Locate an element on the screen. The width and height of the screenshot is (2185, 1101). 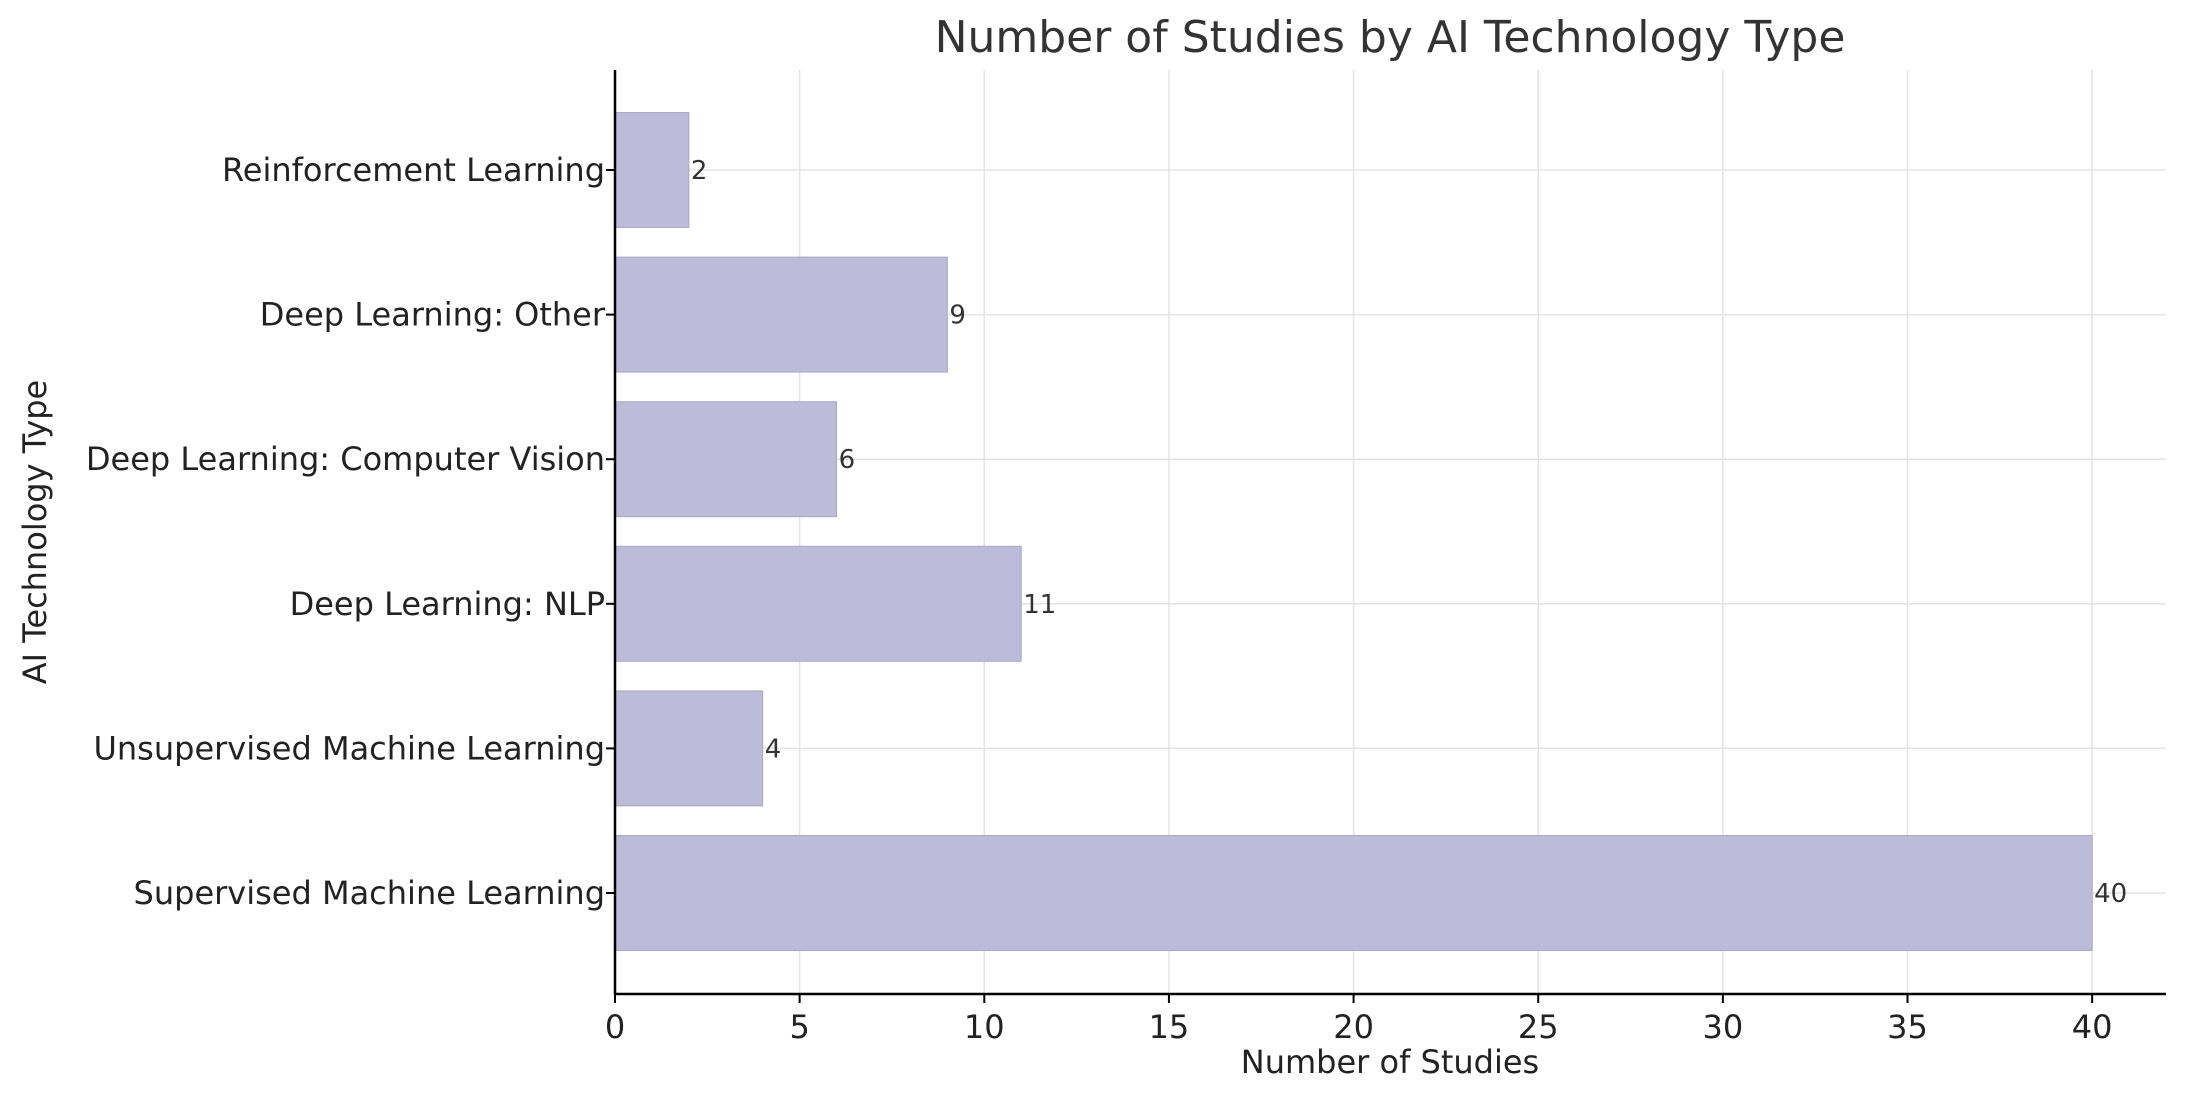
bar-value-label: 9 is located at coordinates (957, 316).